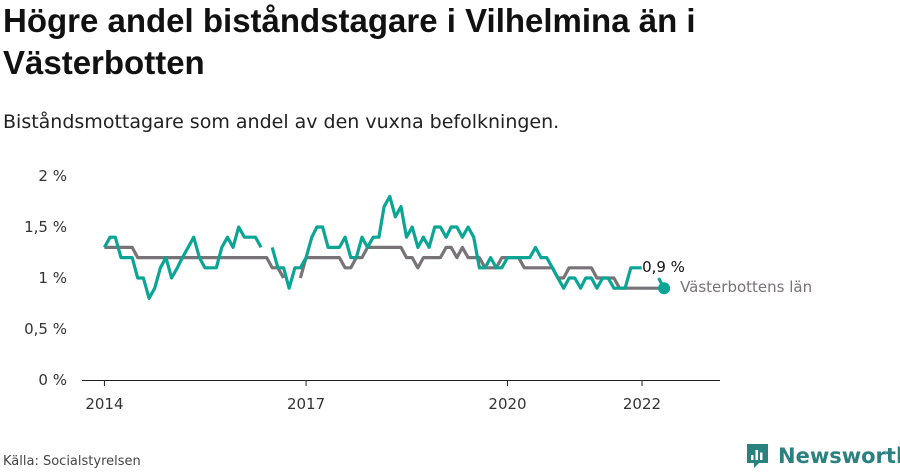  What do you see at coordinates (52, 380) in the screenshot?
I see `y-tick-label: 0 %` at bounding box center [52, 380].